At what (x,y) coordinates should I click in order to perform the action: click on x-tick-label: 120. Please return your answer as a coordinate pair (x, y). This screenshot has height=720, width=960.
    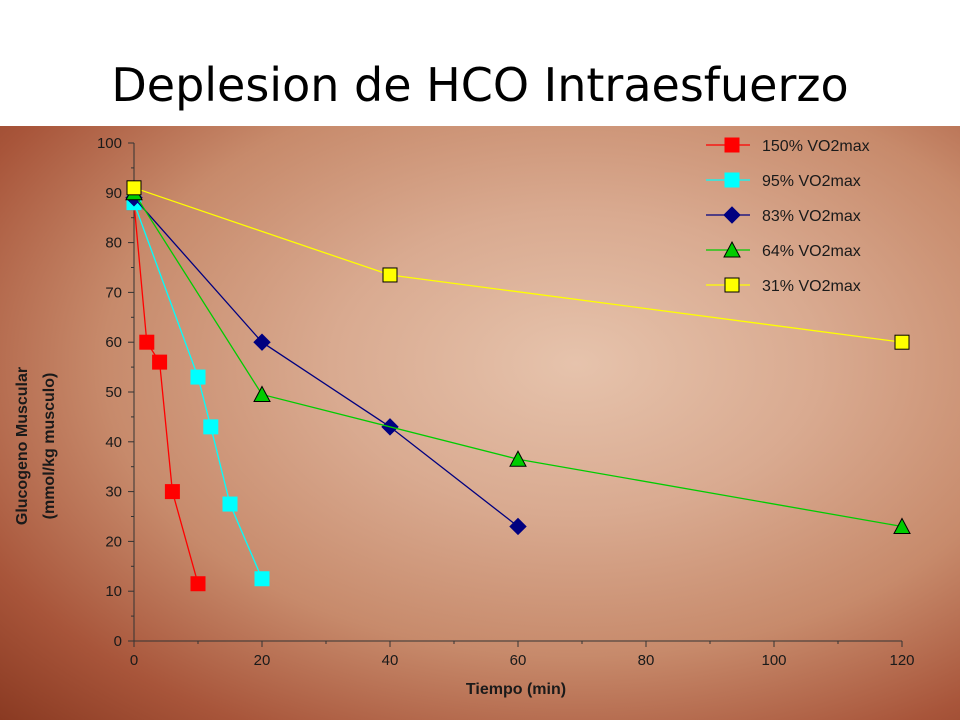
    Looking at the image, I should click on (901, 660).